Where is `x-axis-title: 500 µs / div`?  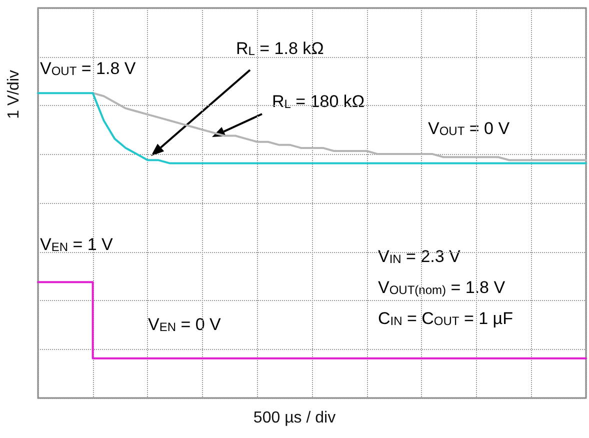
x-axis-title: 500 µs / div is located at coordinates (294, 418).